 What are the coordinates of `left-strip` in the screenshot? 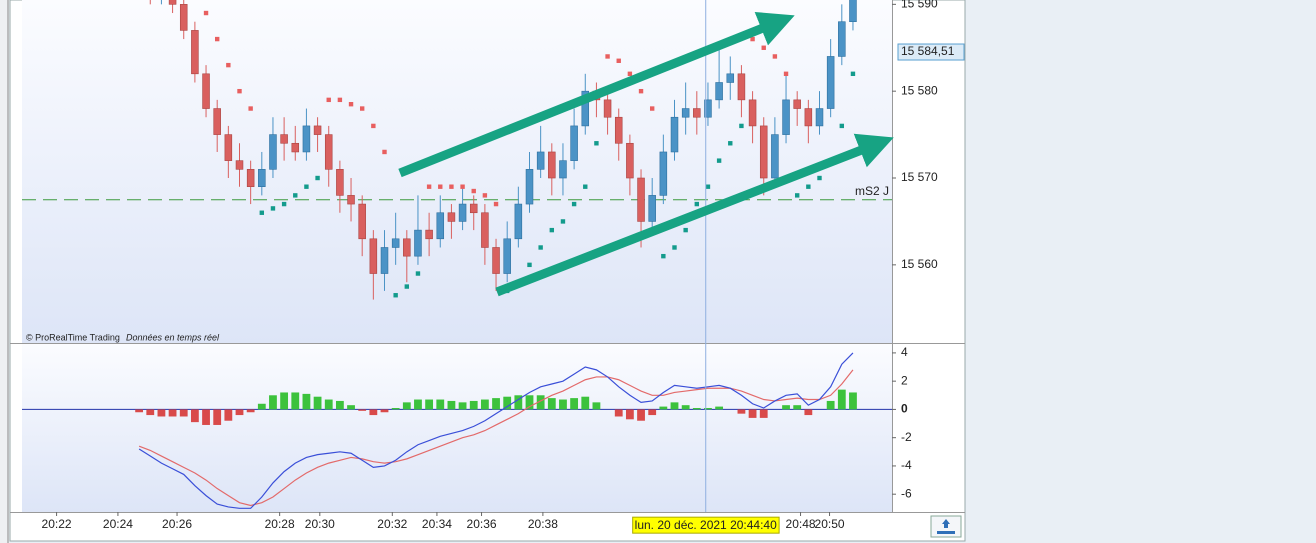 It's located at (5, 271).